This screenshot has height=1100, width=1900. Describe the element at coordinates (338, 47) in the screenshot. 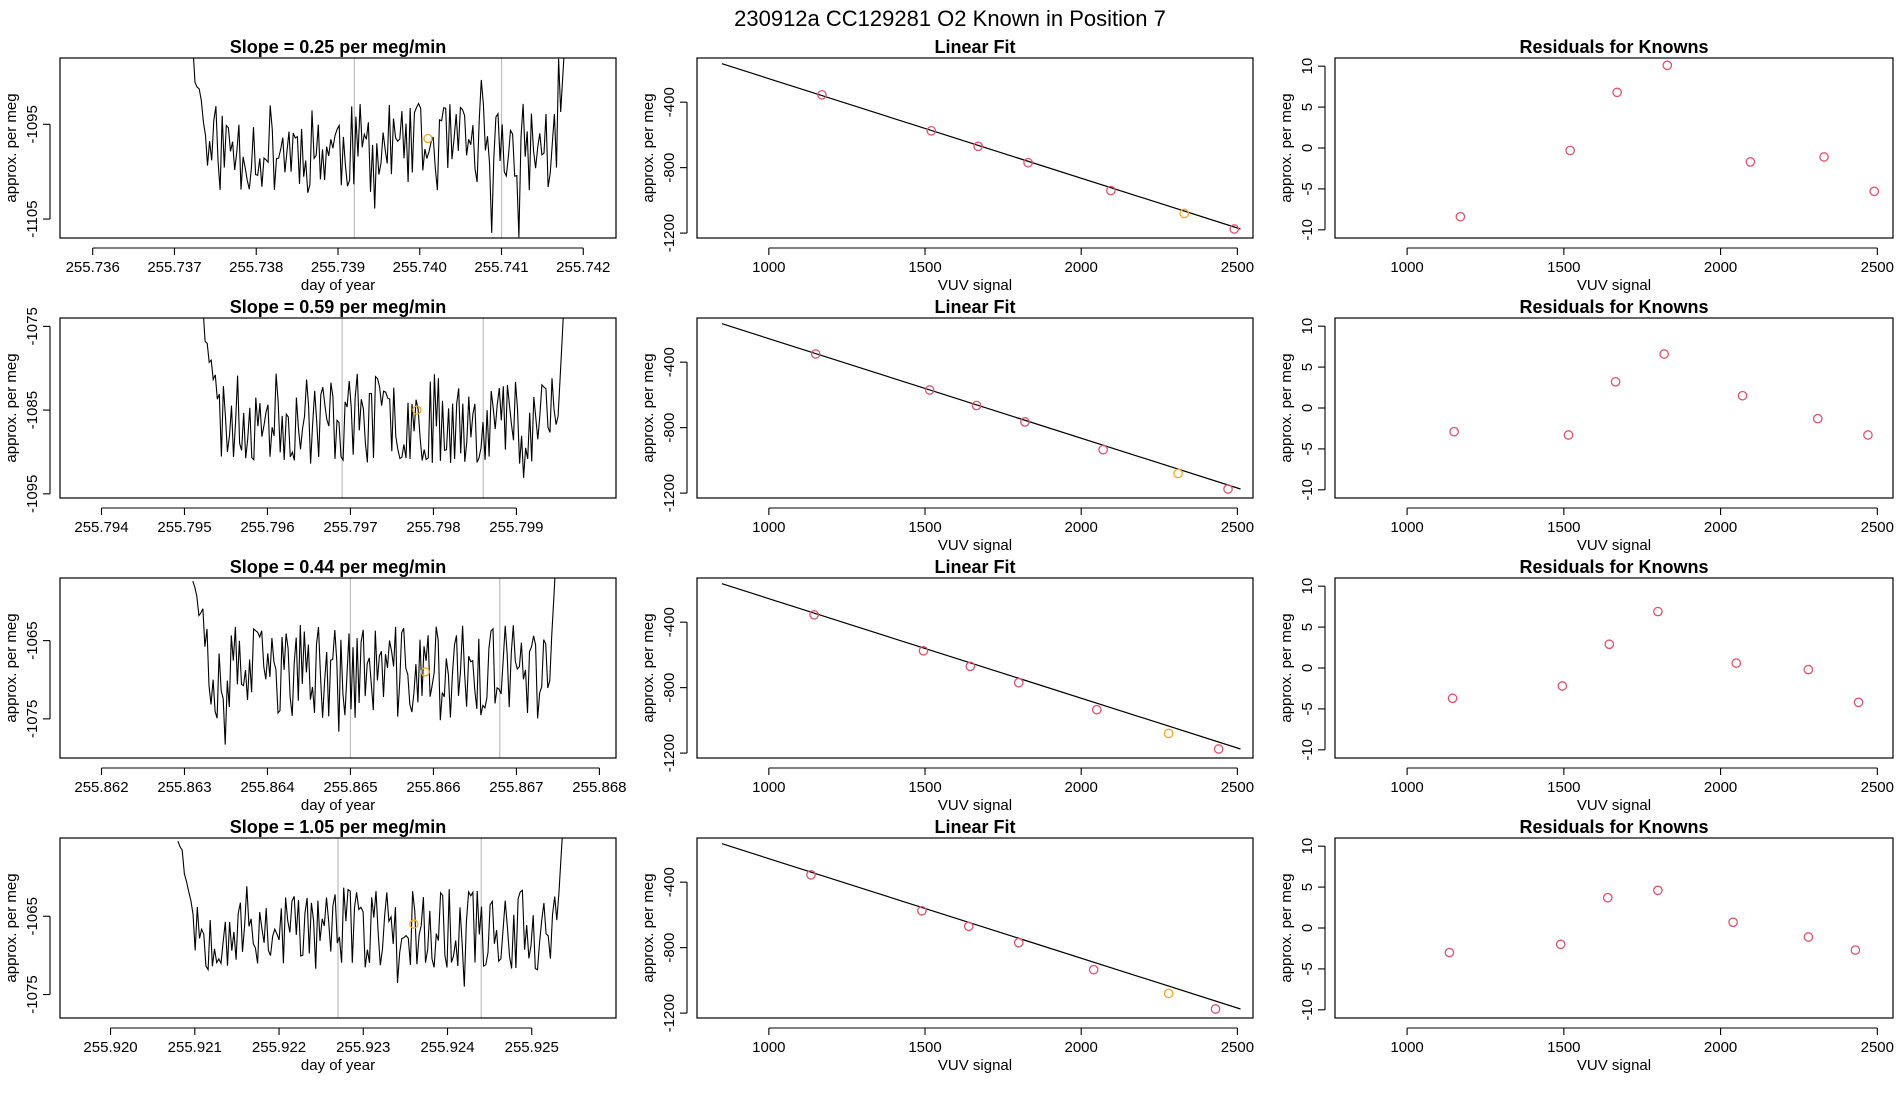

I see `panel-title: Slope = 0.25 per meg/min` at that location.